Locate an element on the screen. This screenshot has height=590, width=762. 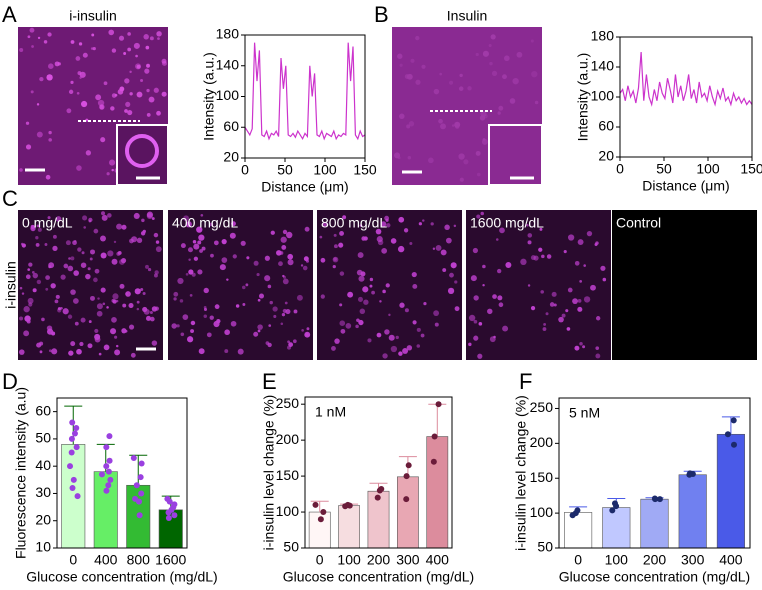
y-axis-label: Intensity (a.u.) is located at coordinates (583, 97).